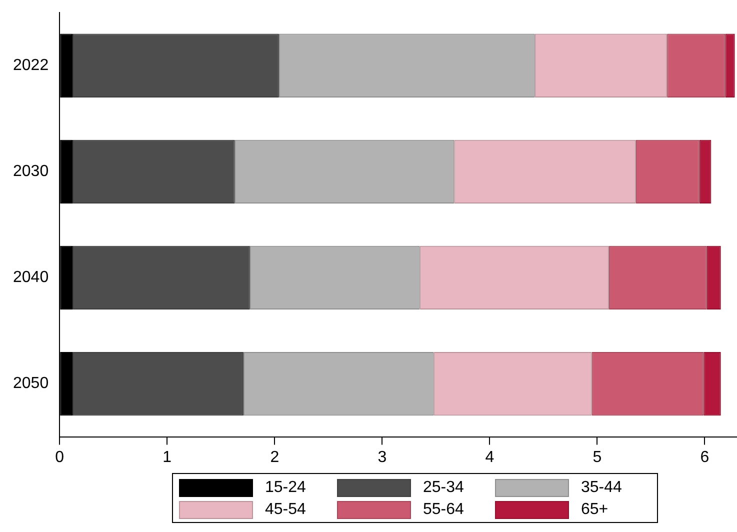 The height and width of the screenshot is (532, 737). Describe the element at coordinates (443, 488) in the screenshot. I see `legend-label: 25-34` at that location.